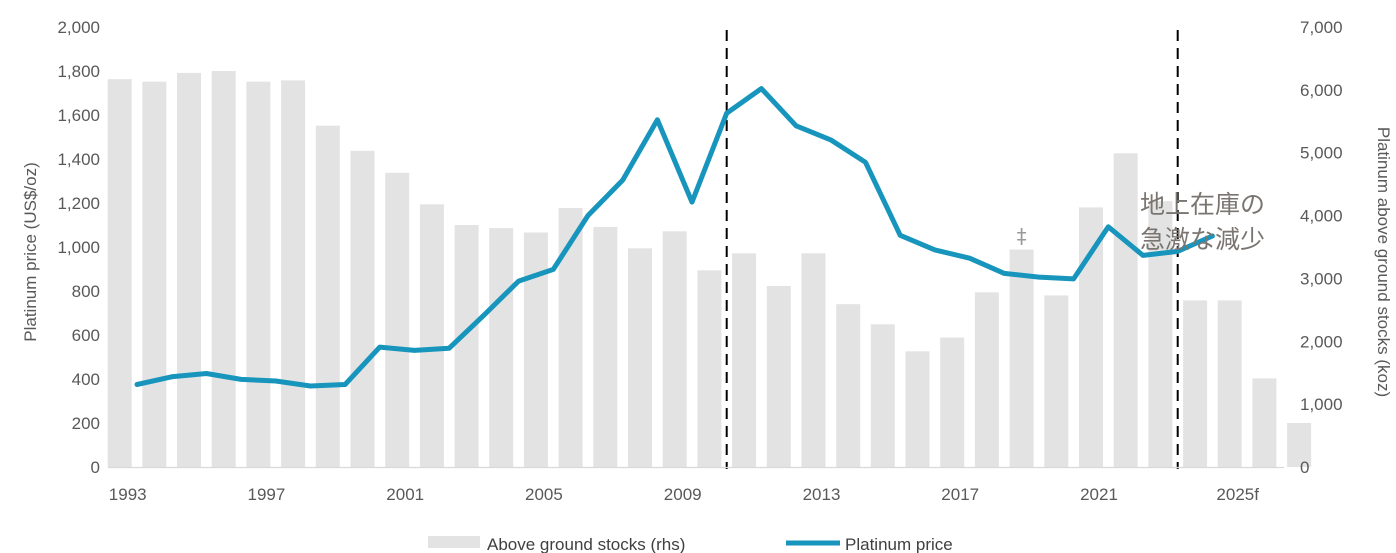 This screenshot has width=1396, height=553. I want to click on right-axis-tick-label: 6,000, so click(1321, 90).